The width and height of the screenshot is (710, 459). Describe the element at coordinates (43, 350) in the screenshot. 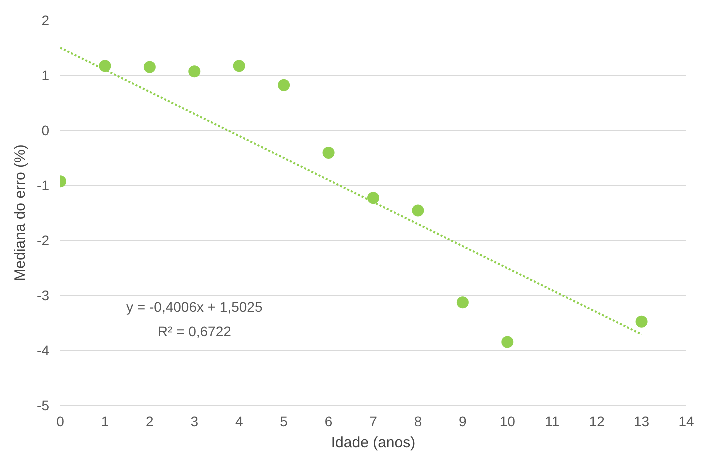

I see `y-tick-label: -4` at that location.